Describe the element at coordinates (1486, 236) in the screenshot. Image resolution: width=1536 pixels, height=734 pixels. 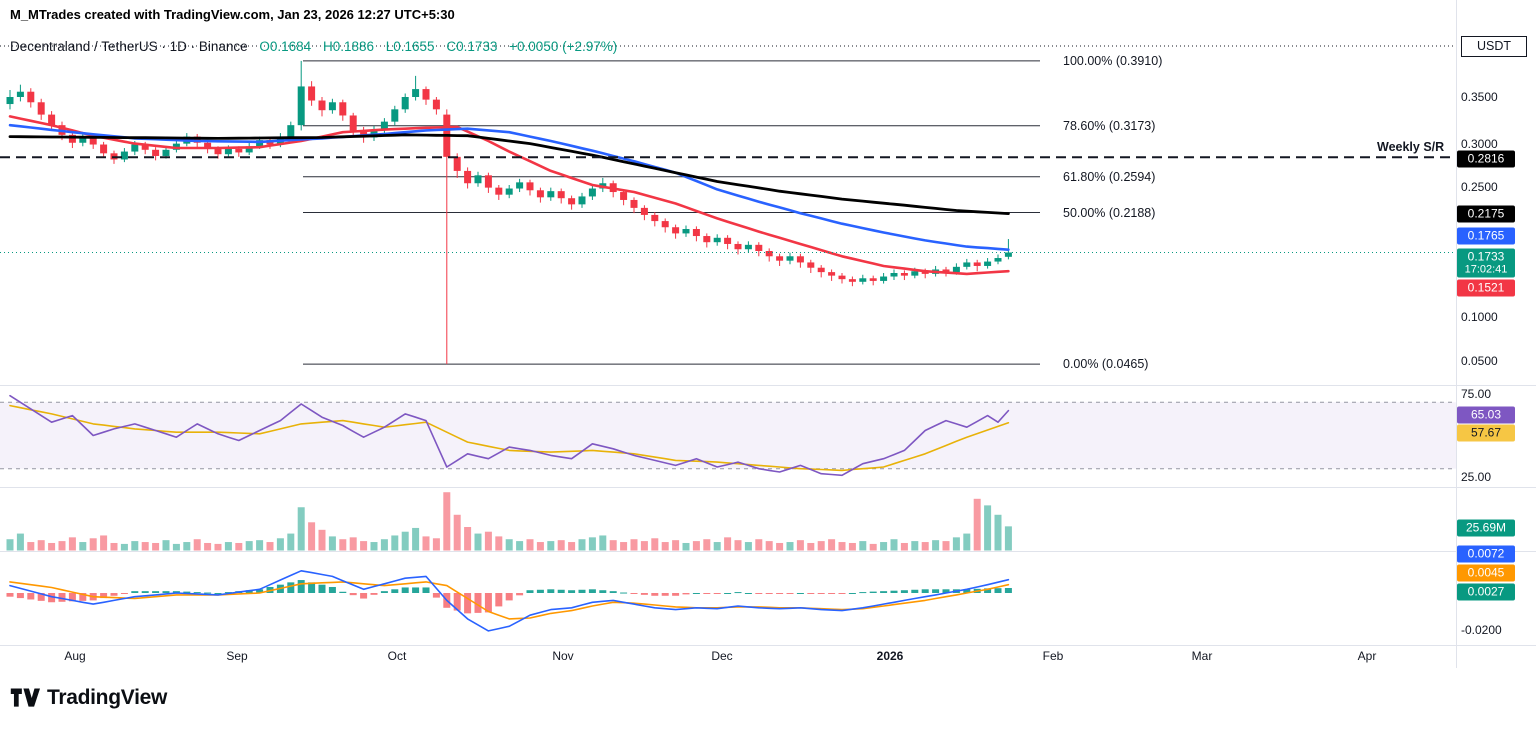
I see `ma-mid-price-badge: 0.1765` at that location.